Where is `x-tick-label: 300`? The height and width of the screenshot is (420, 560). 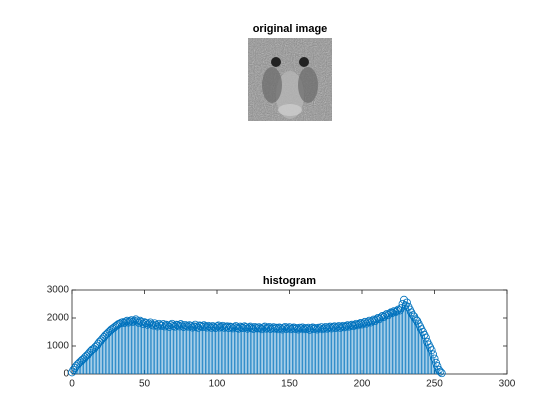 x-tick-label: 300 is located at coordinates (507, 384).